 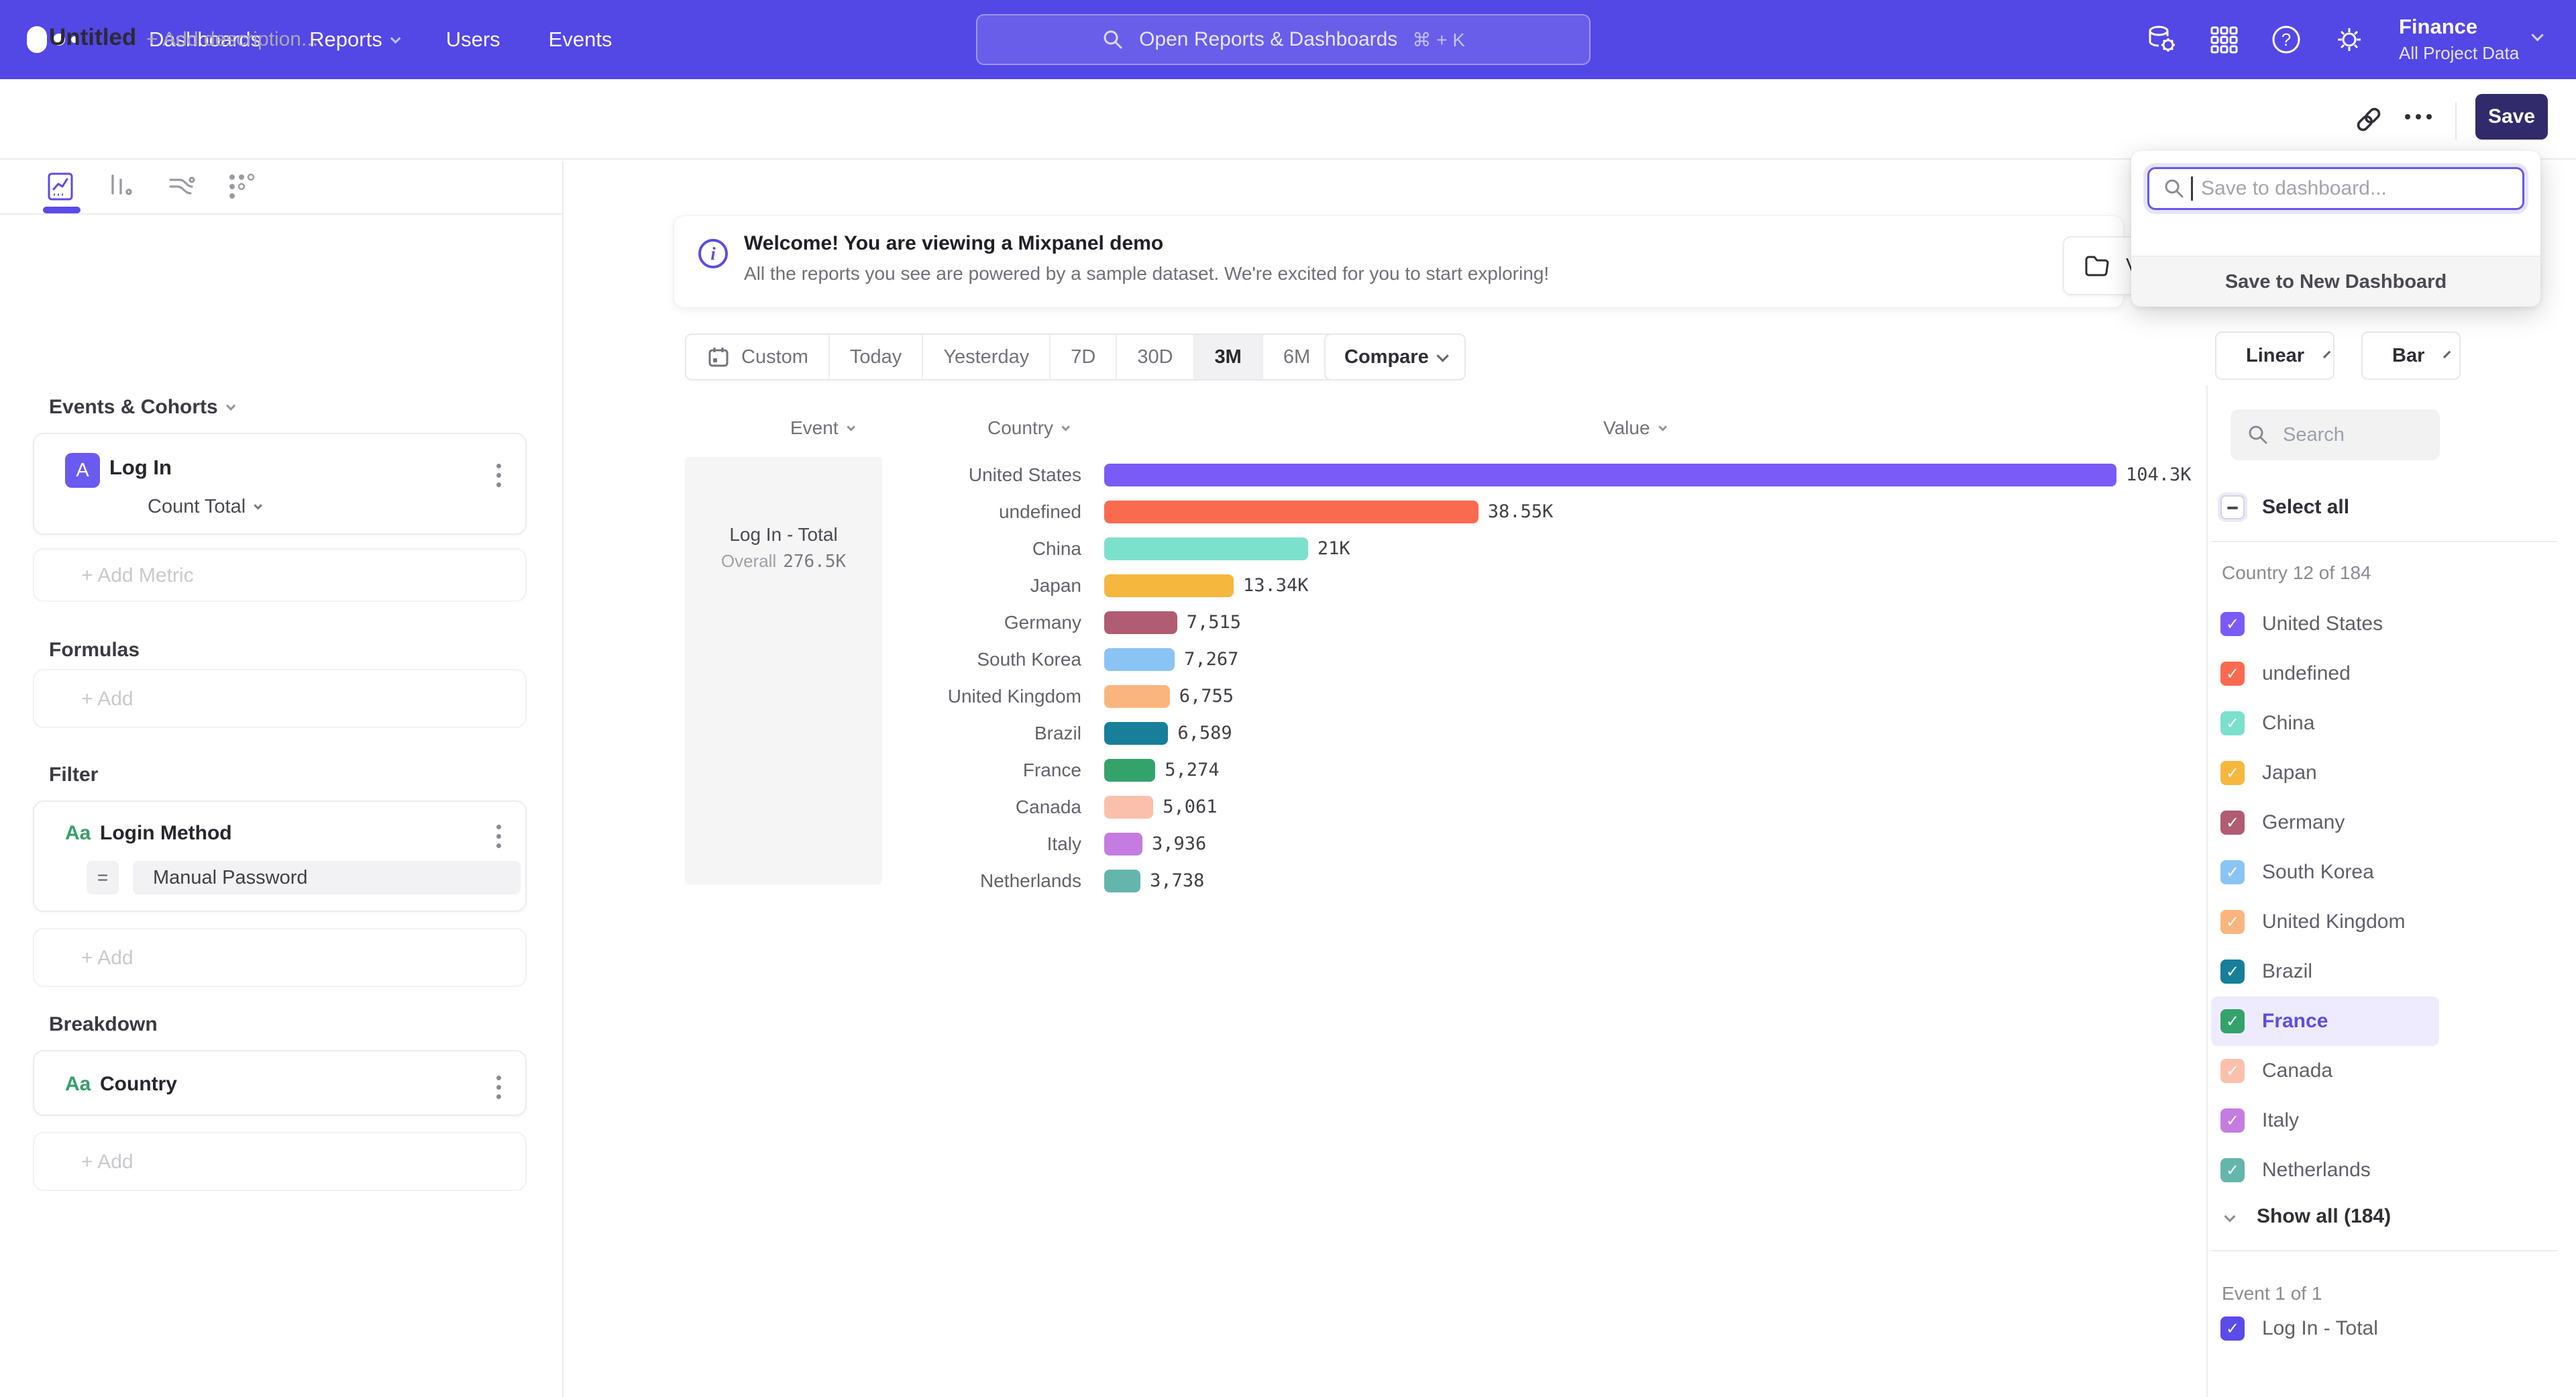 What do you see at coordinates (280, 1083) in the screenshot?
I see `breakdown-card: Aa Country` at bounding box center [280, 1083].